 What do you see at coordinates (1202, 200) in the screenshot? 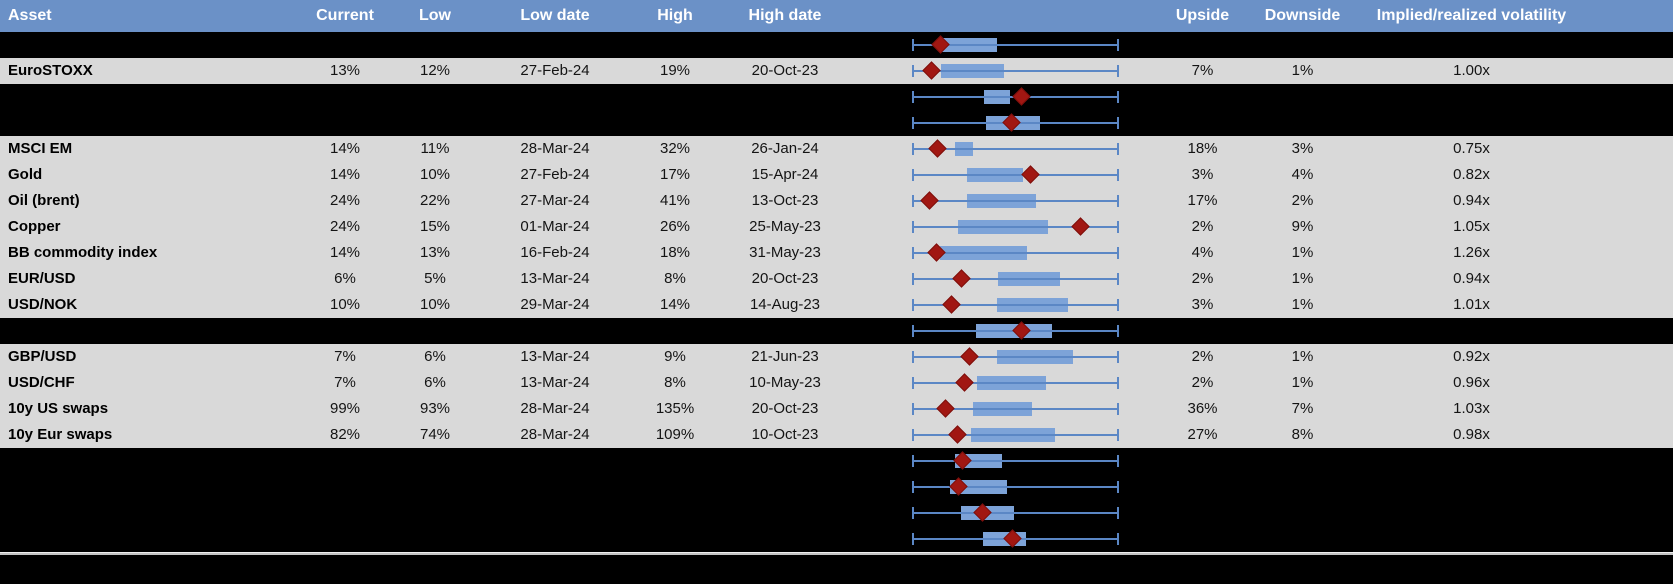
I see `cell-upside: 17%` at bounding box center [1202, 200].